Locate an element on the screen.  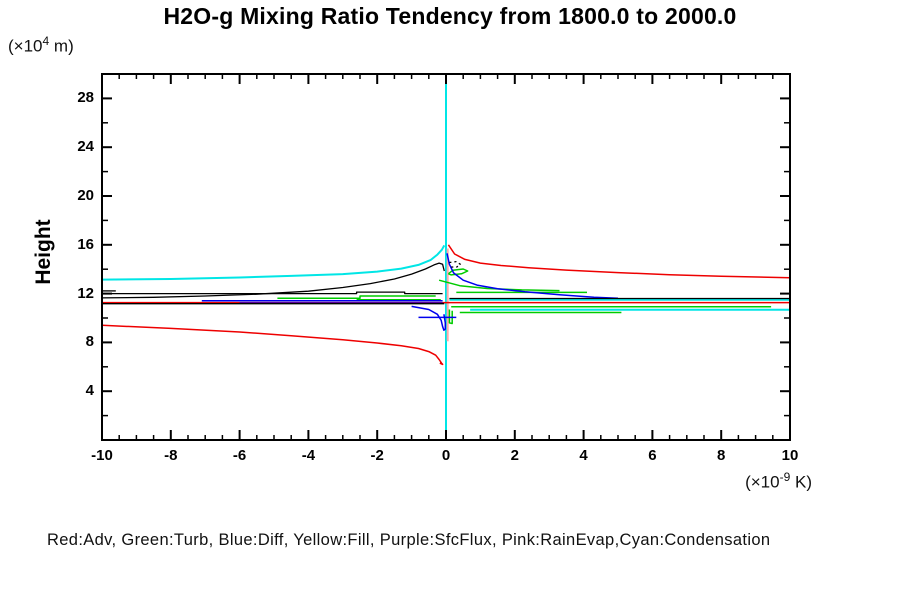
x-tick-label: -2 is located at coordinates (377, 455).